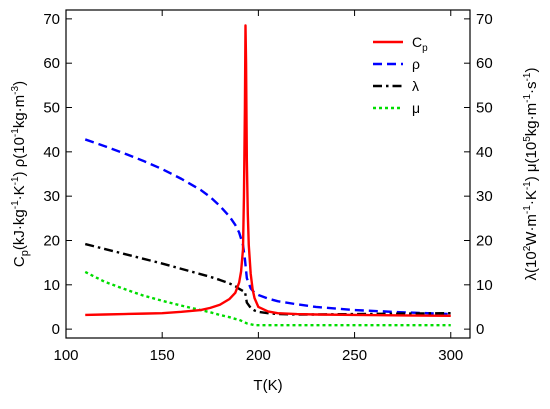 The height and width of the screenshot is (409, 550). Describe the element at coordinates (51, 19) in the screenshot. I see `y-tick-label-left: 70` at that location.